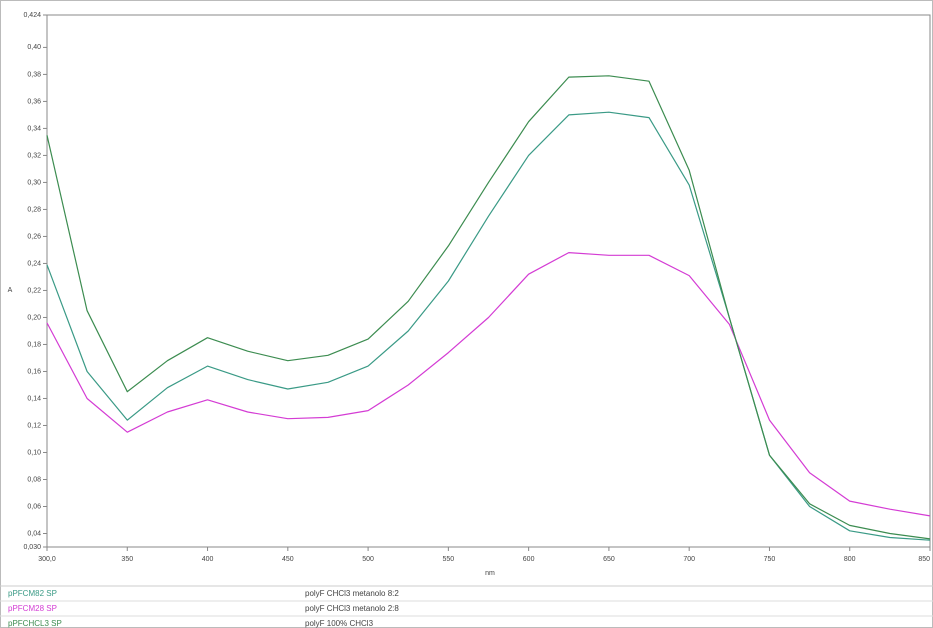  I want to click on legend-description: polyF CHCl3 metanolo 2:8, so click(352, 608).